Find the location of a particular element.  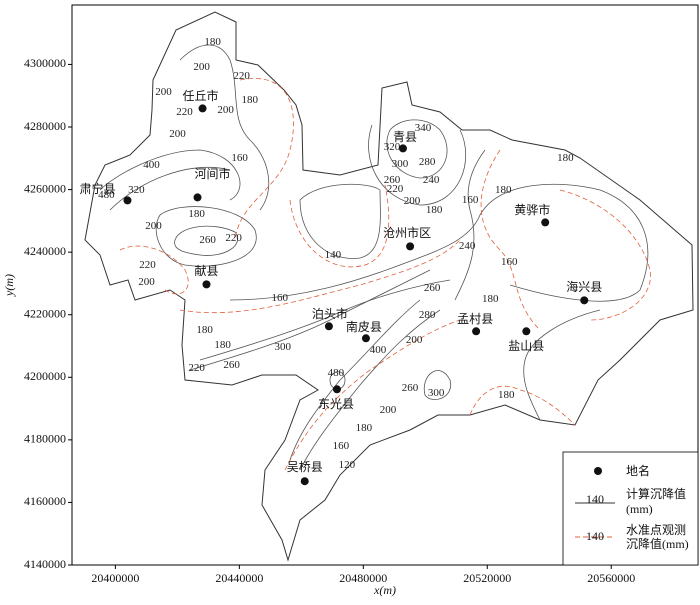

y-tick-label: 4300000 is located at coordinates (45, 63).